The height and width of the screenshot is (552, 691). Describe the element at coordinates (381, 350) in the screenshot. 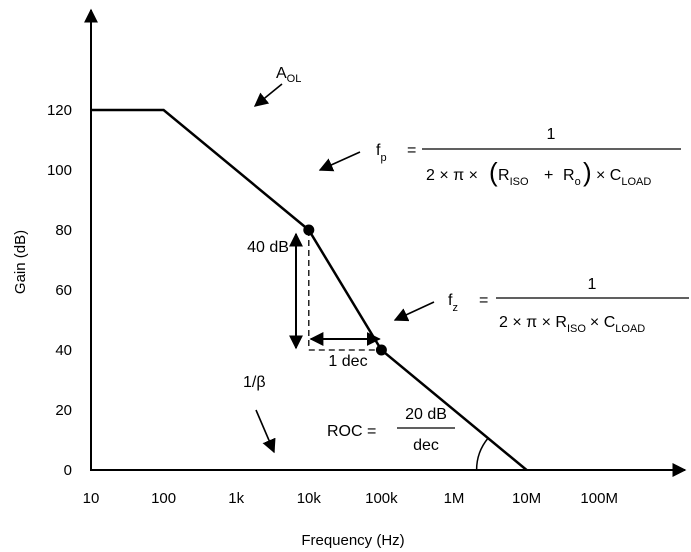

I see `fz-zero-point` at that location.